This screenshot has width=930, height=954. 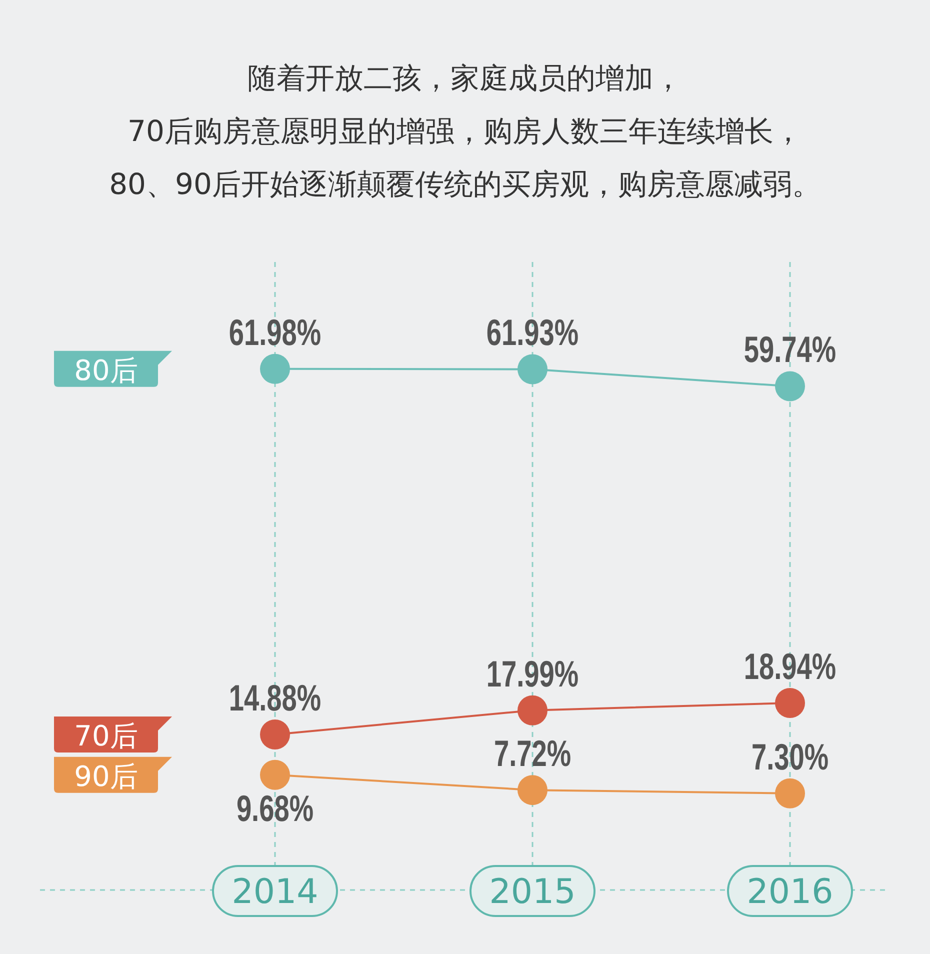 I want to click on x-tick-label: 2014, so click(x=275, y=892).